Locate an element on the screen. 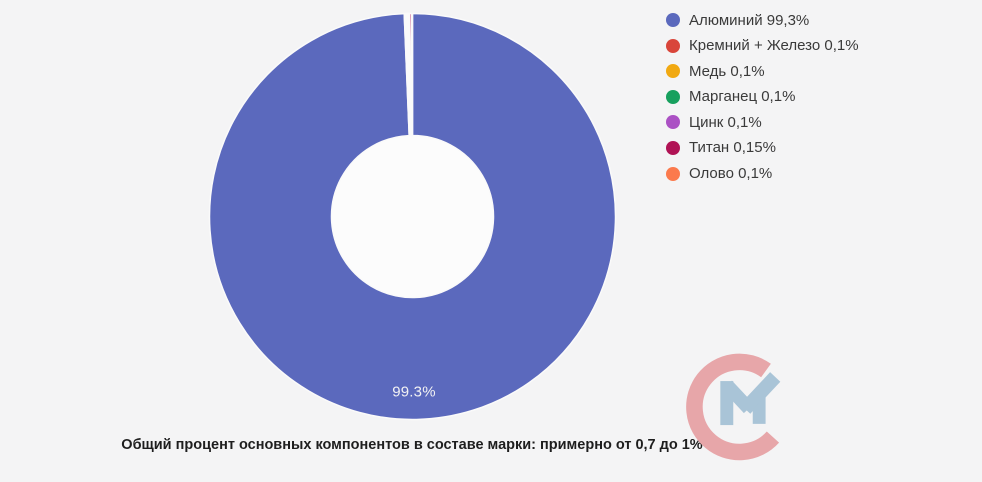 The image size is (982, 482). logo-m-check is located at coordinates (750, 399).